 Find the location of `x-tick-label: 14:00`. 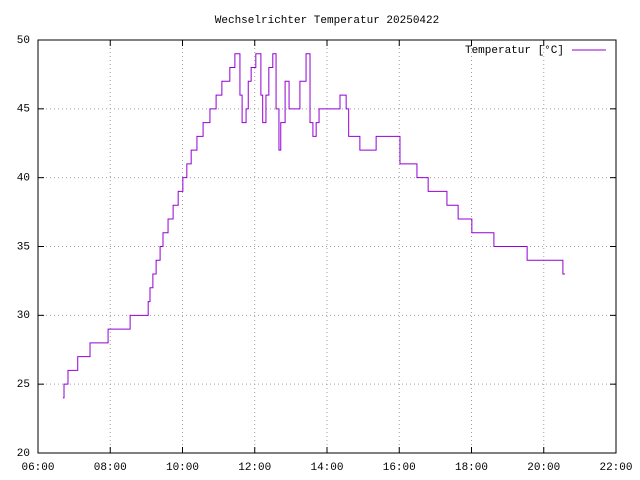

x-tick-label: 14:00 is located at coordinates (326, 468).